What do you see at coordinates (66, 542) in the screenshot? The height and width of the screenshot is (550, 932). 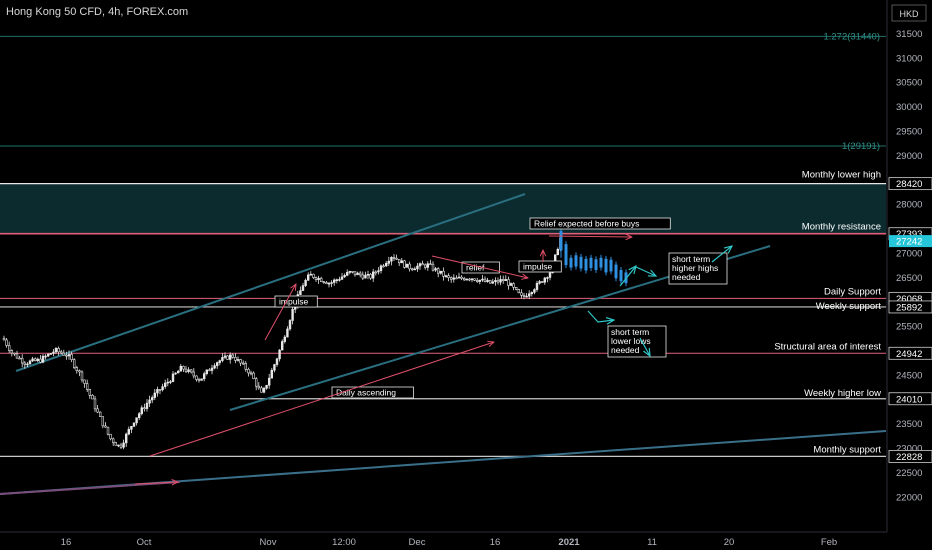 I see `time-tick-label: 16` at bounding box center [66, 542].